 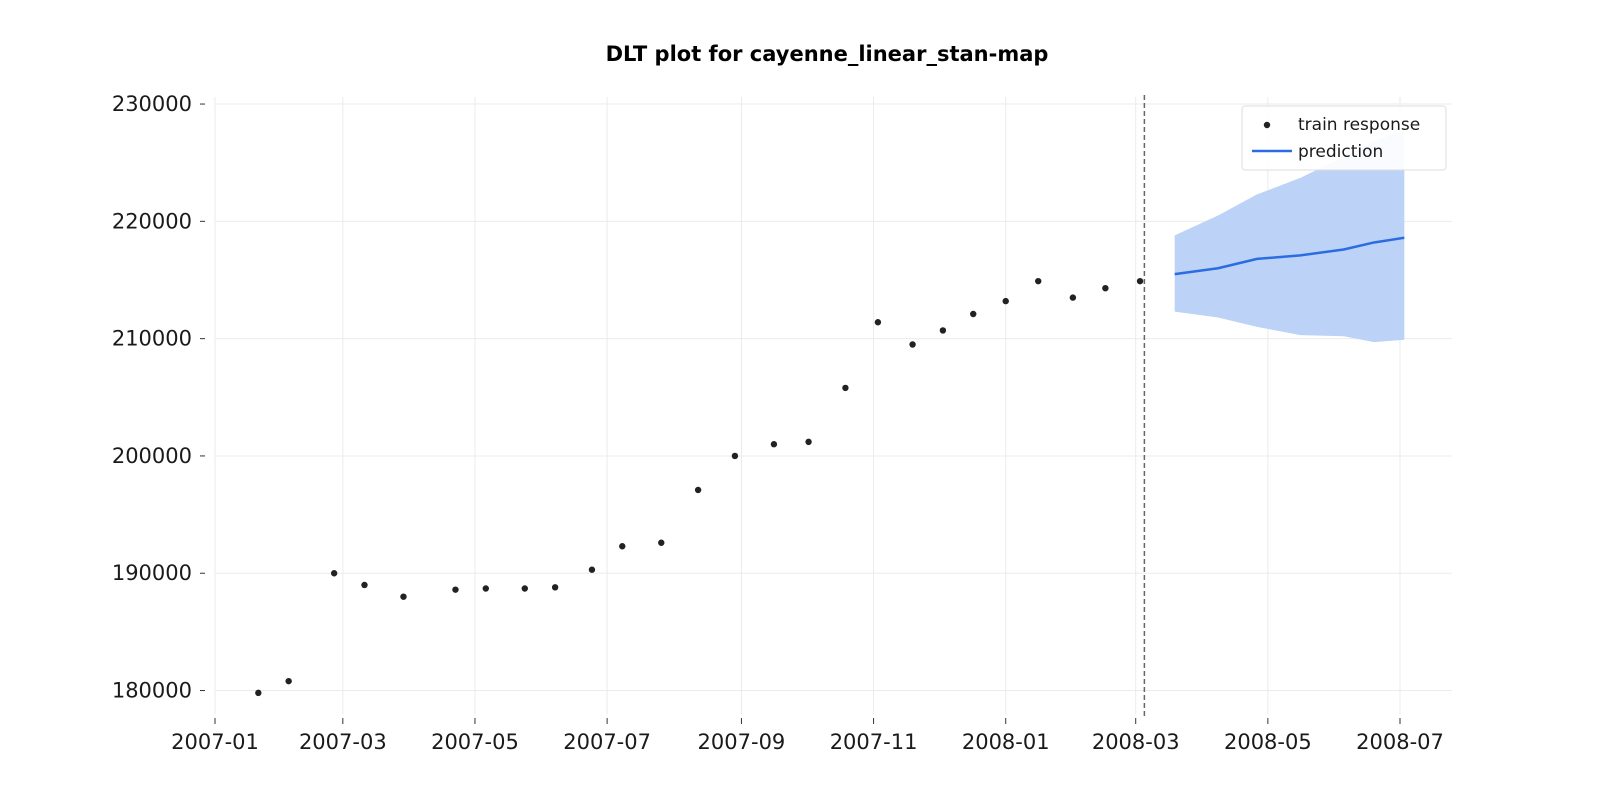 I want to click on x-tick-label: 2008-01, so click(x=1006, y=742).